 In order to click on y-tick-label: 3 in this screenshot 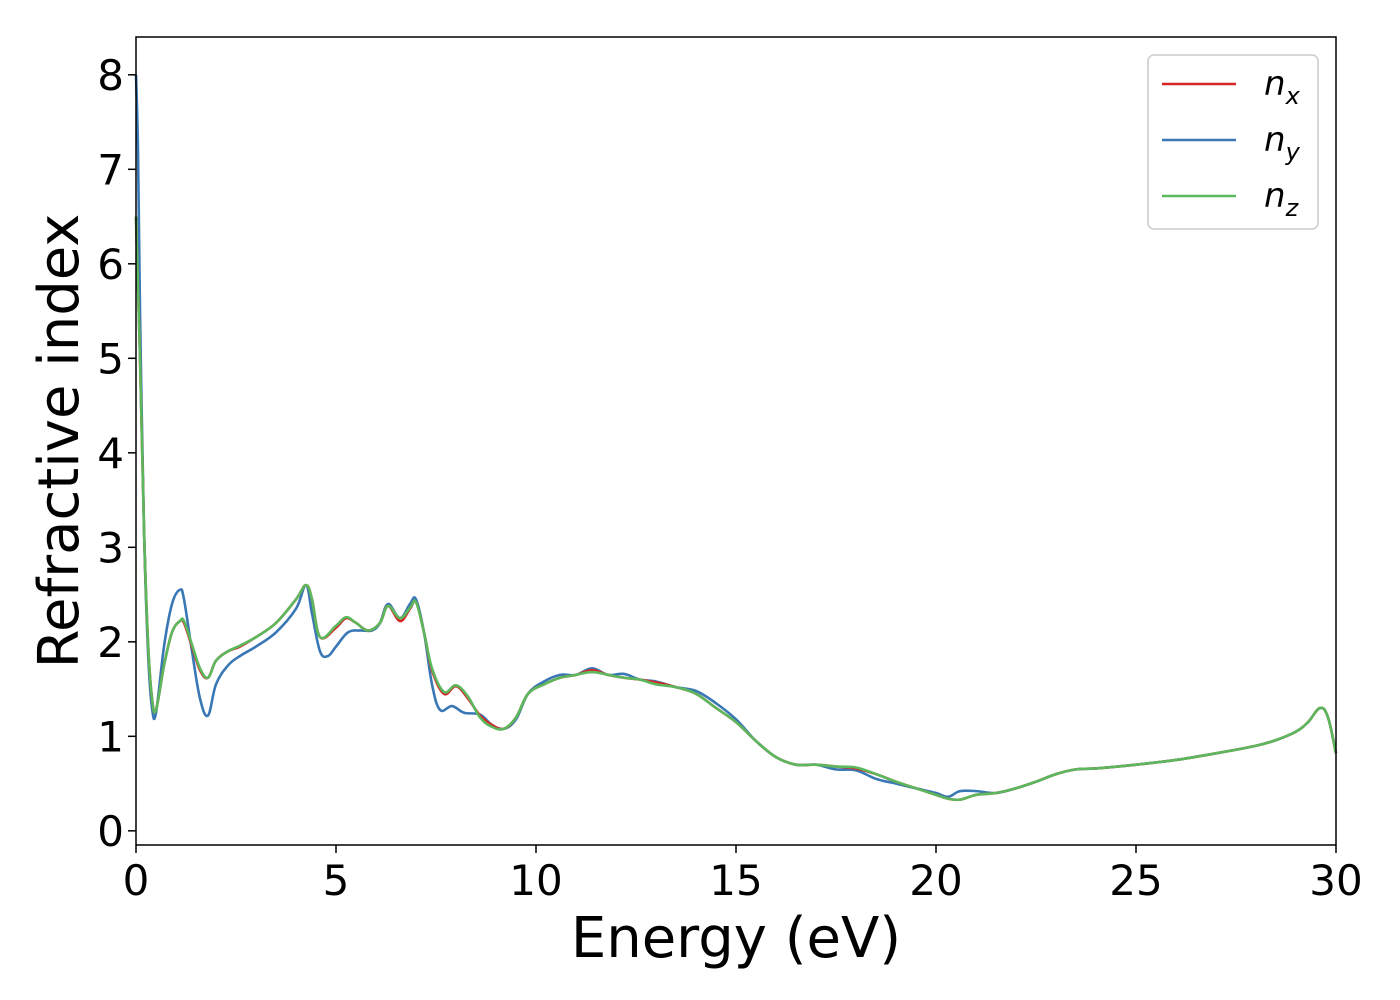, I will do `click(110, 547)`.